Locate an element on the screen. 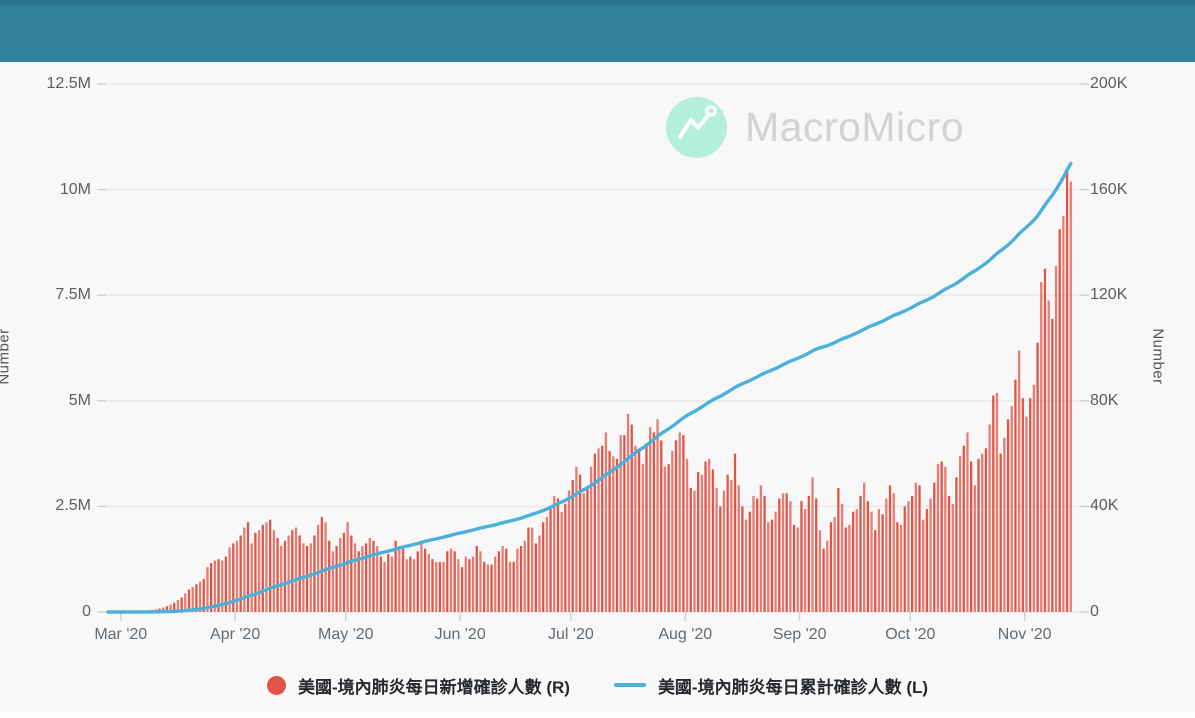 This screenshot has height=718, width=1195. x-axis-month-label: May '20 is located at coordinates (346, 634).